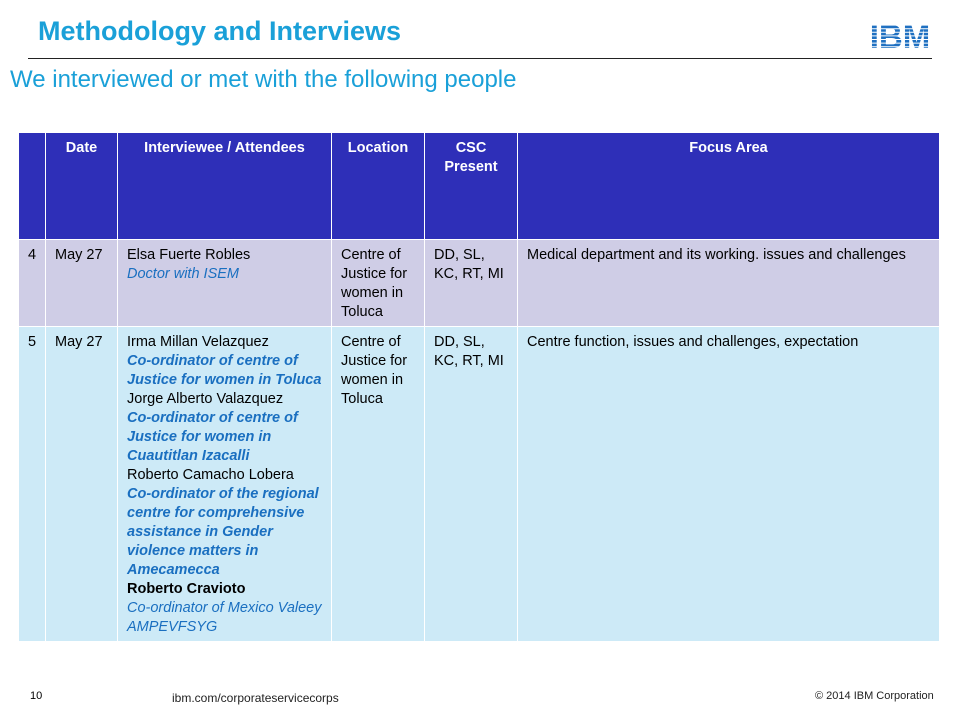  What do you see at coordinates (186, 589) in the screenshot?
I see `person-name: Roberto Cravioto` at bounding box center [186, 589].